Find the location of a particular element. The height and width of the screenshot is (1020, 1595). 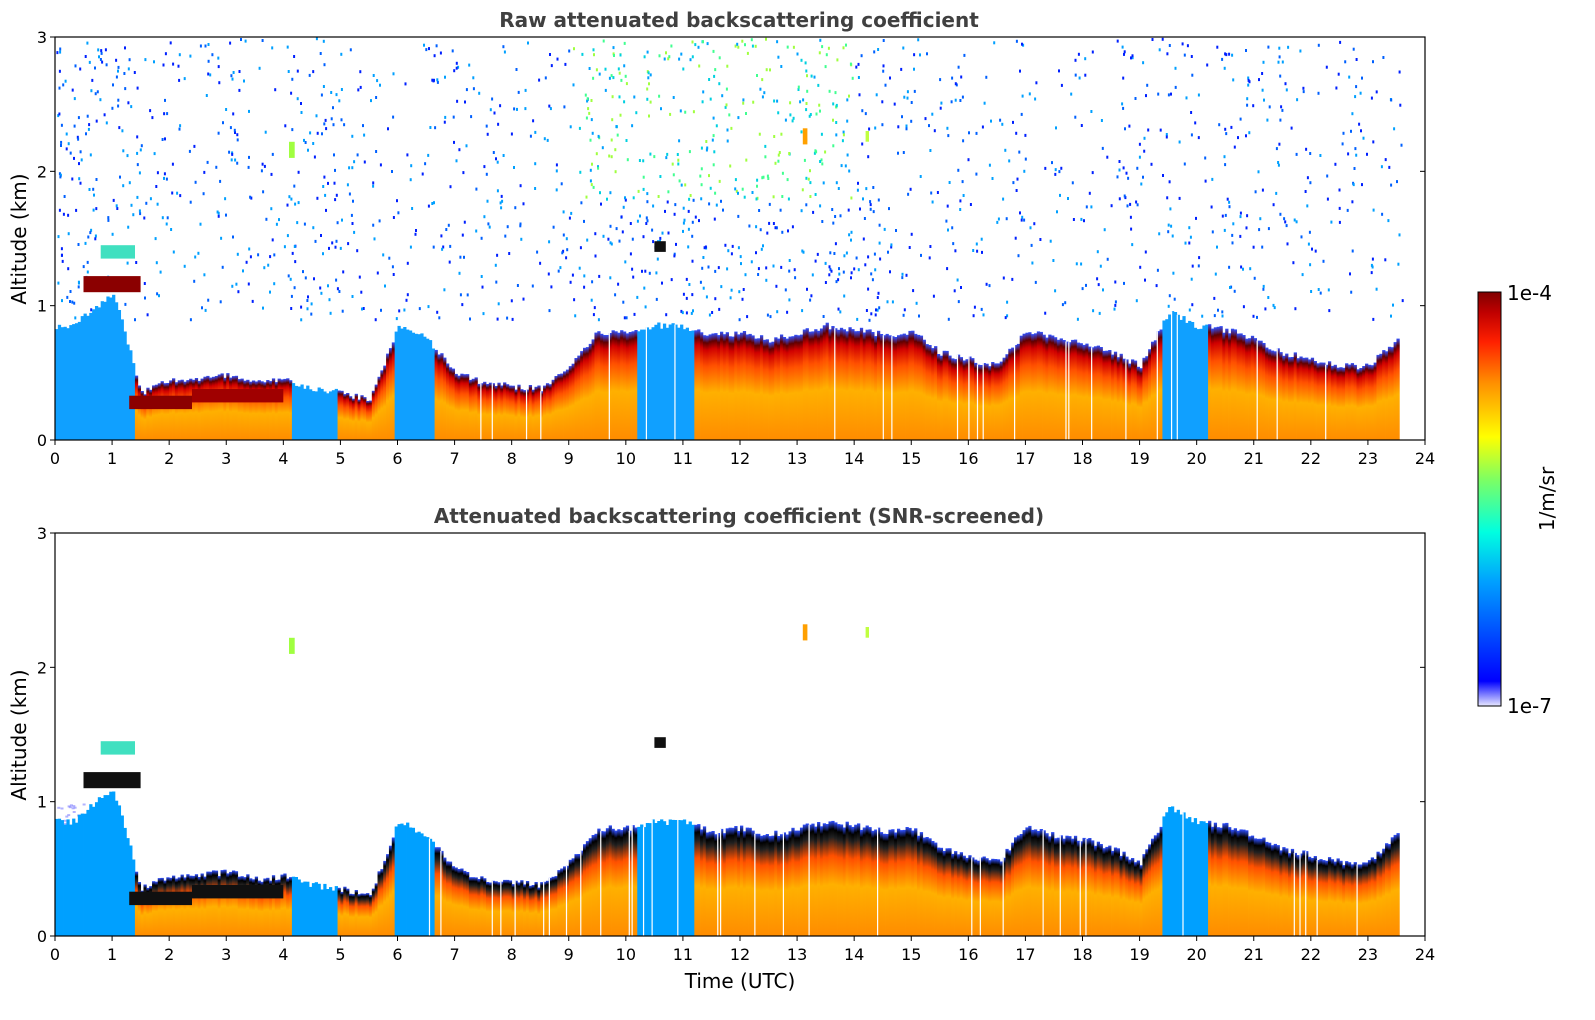

x-tick-label: 9 is located at coordinates (569, 954).